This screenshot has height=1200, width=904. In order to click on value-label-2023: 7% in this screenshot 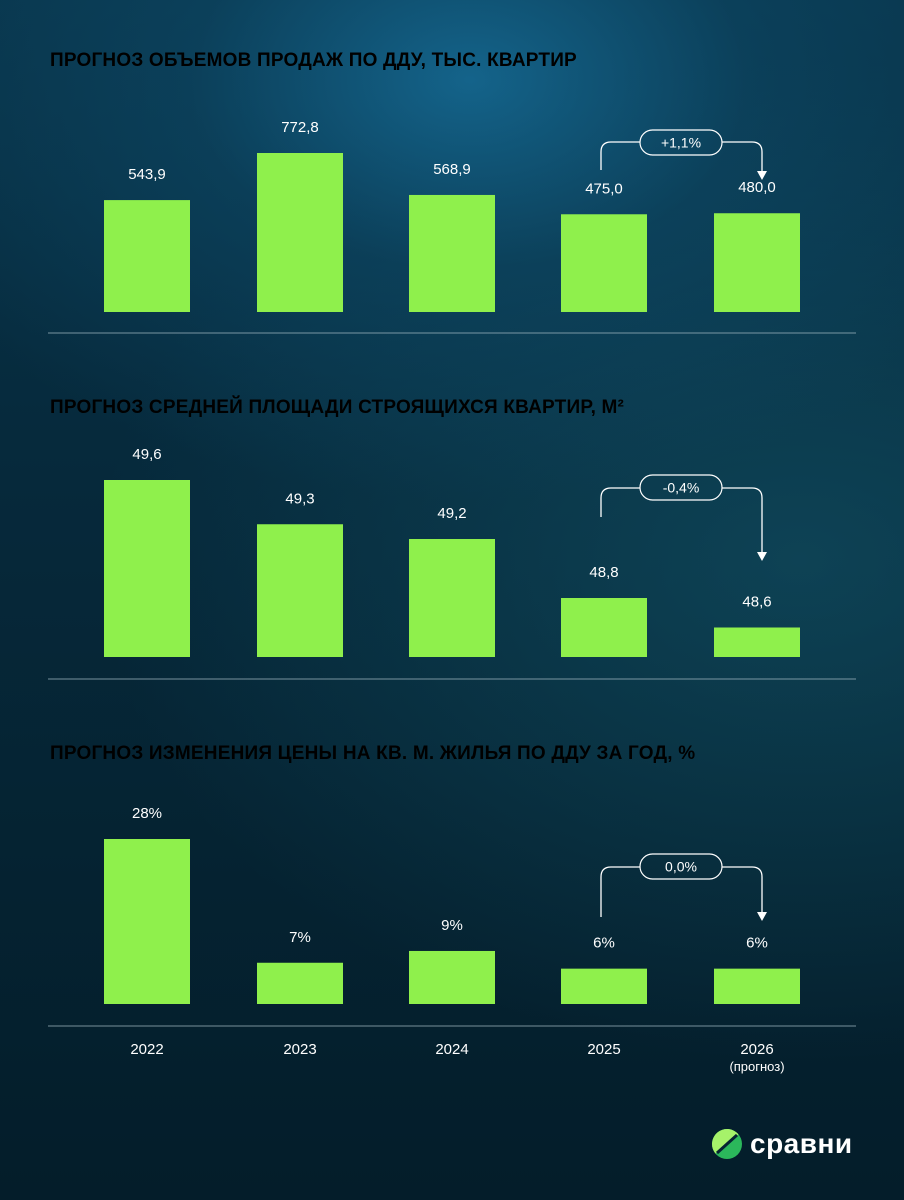, I will do `click(300, 937)`.